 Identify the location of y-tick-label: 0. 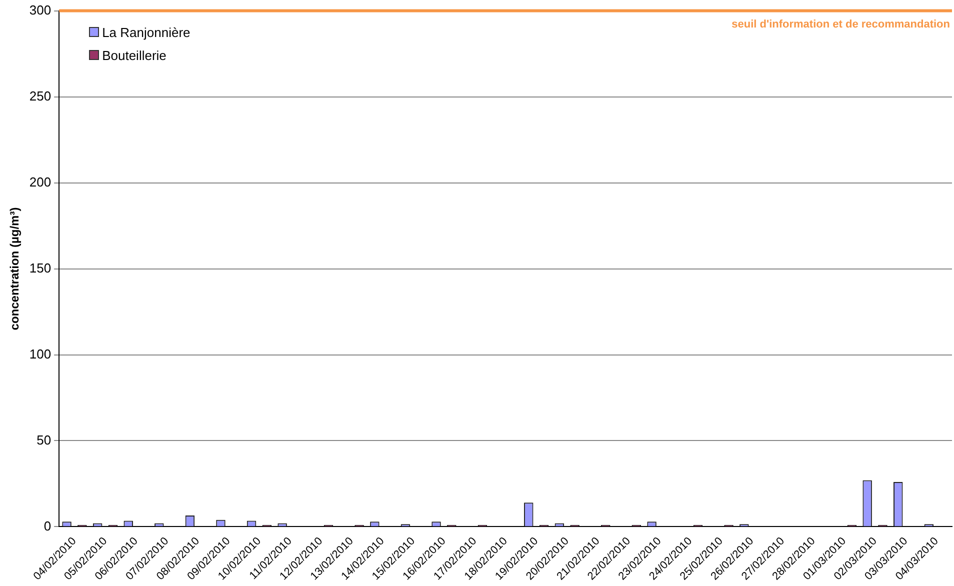
(48, 526).